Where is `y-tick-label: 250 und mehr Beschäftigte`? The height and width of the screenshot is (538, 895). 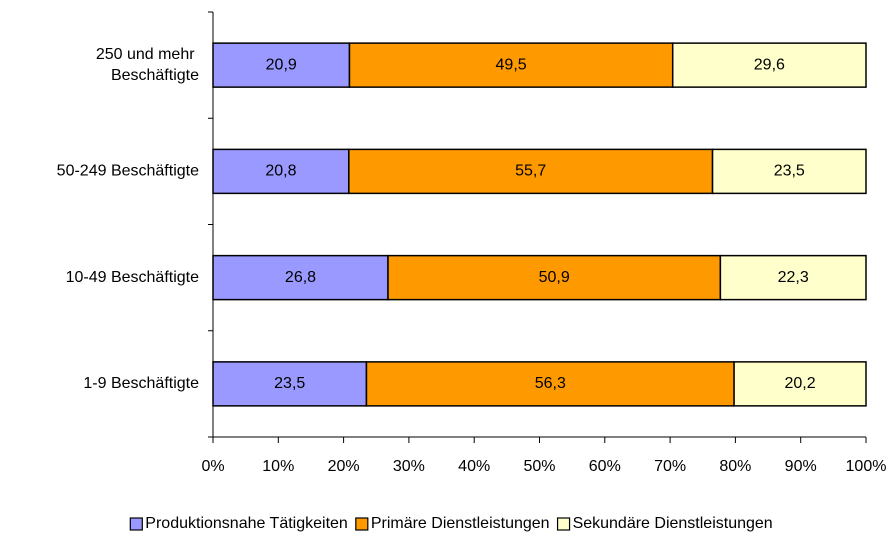 y-tick-label: 250 und mehr Beschäftigte is located at coordinates (147, 65).